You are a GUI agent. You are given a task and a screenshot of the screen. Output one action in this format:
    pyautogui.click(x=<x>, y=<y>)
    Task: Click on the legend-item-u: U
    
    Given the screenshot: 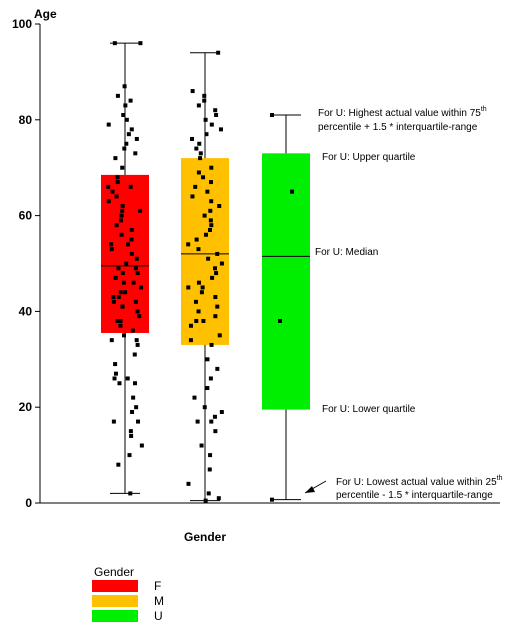 What is the action you would take?
    pyautogui.click(x=127, y=616)
    